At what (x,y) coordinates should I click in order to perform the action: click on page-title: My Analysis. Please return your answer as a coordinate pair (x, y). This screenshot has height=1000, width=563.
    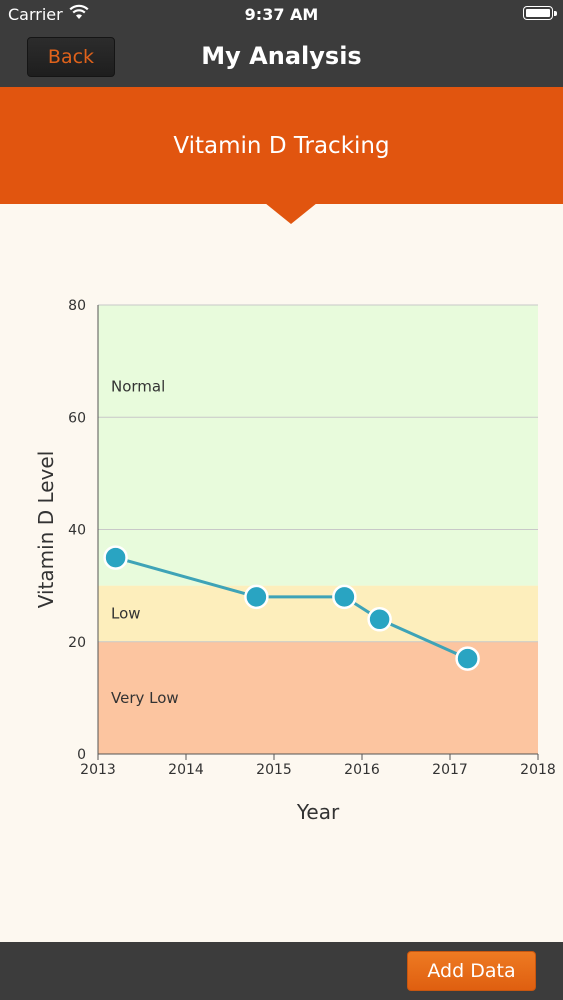
    Looking at the image, I should click on (281, 56).